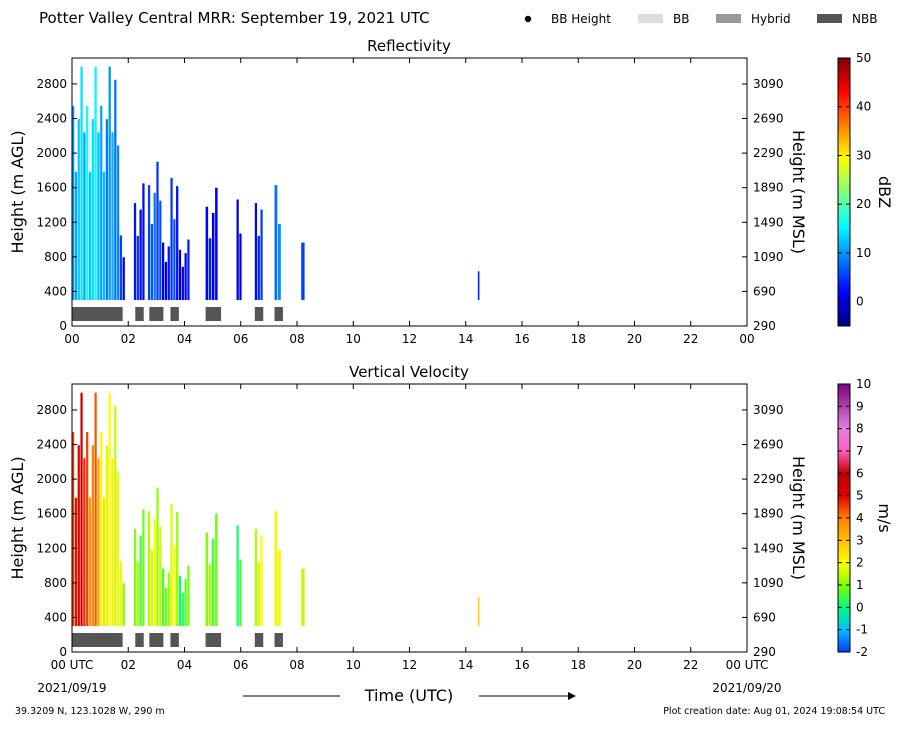 This screenshot has height=729, width=900. I want to click on y-tick-label-right: 1490, so click(768, 548).